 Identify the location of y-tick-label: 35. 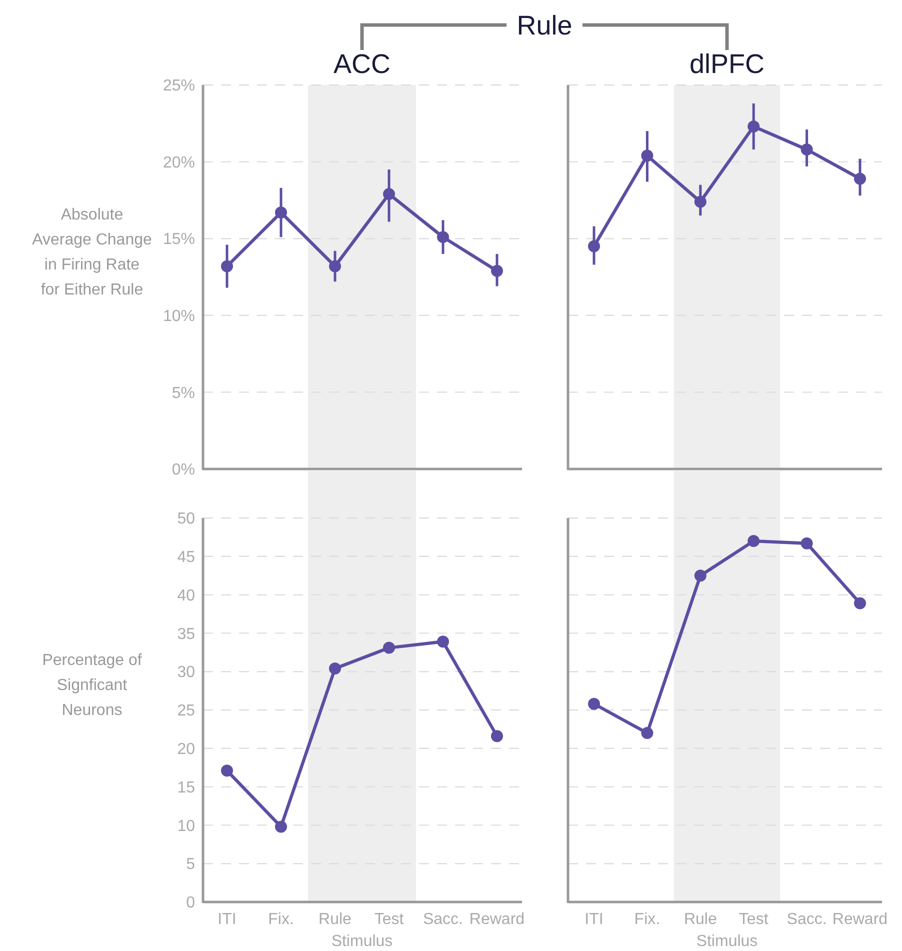
(186, 634).